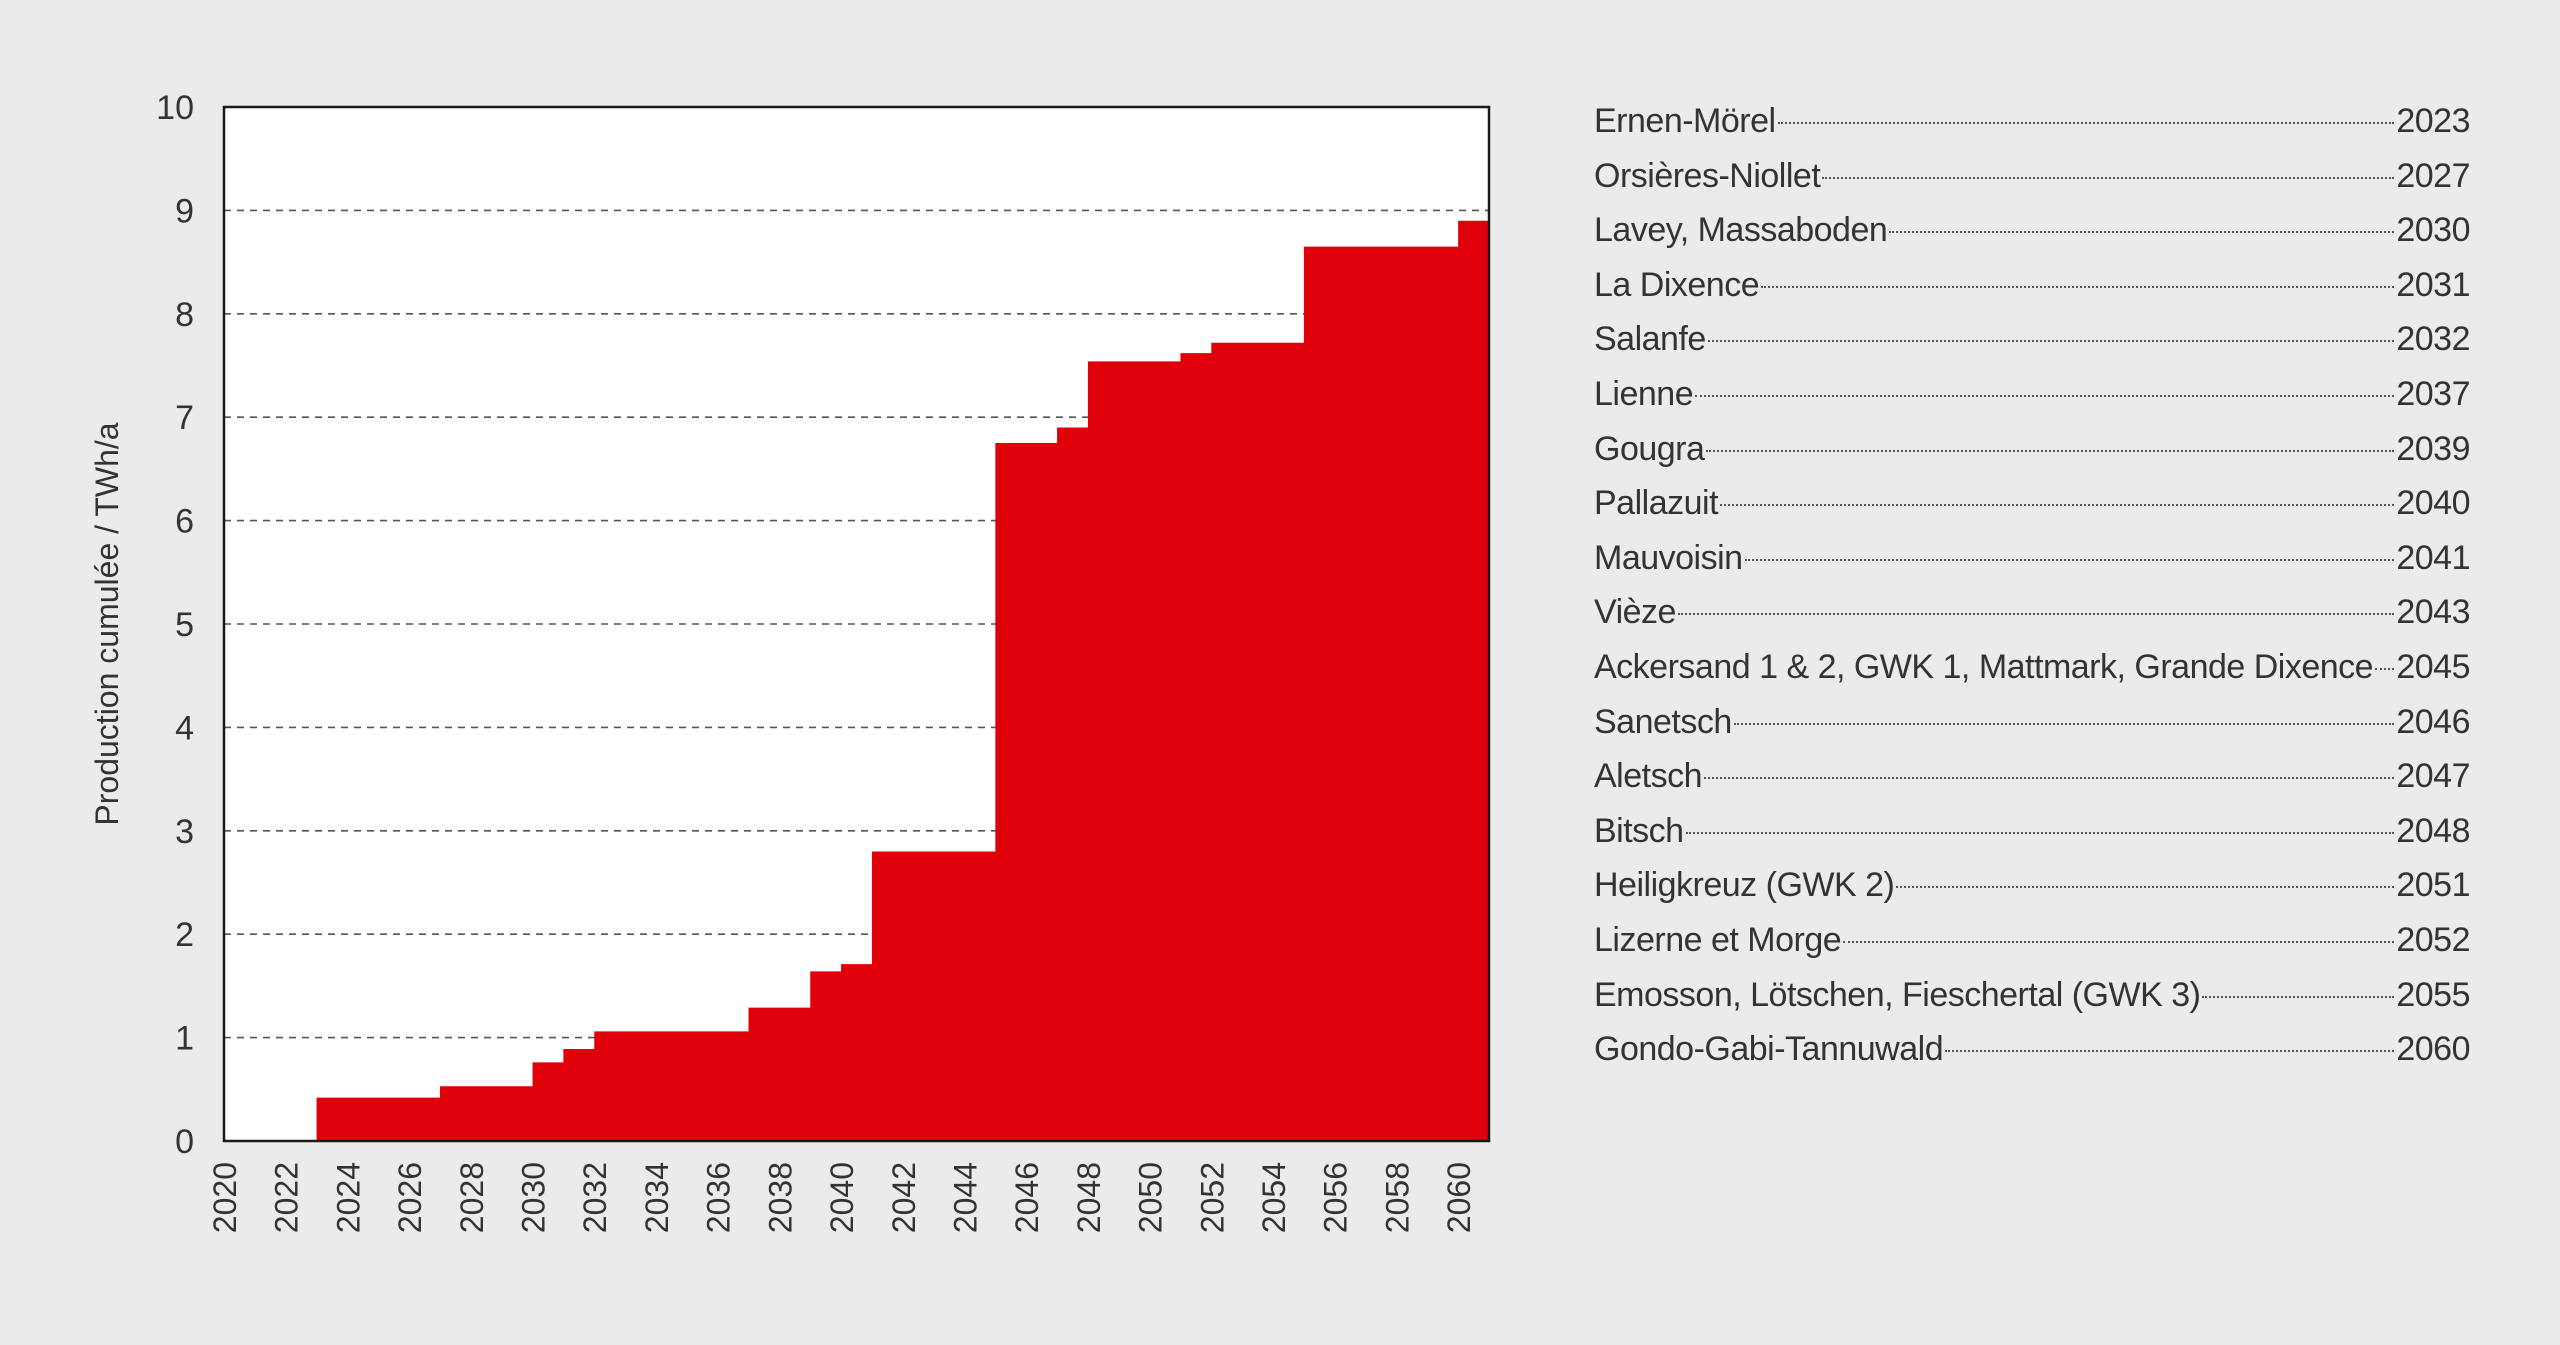  Describe the element at coordinates (184, 211) in the screenshot. I see `y-tick-label: 9` at that location.